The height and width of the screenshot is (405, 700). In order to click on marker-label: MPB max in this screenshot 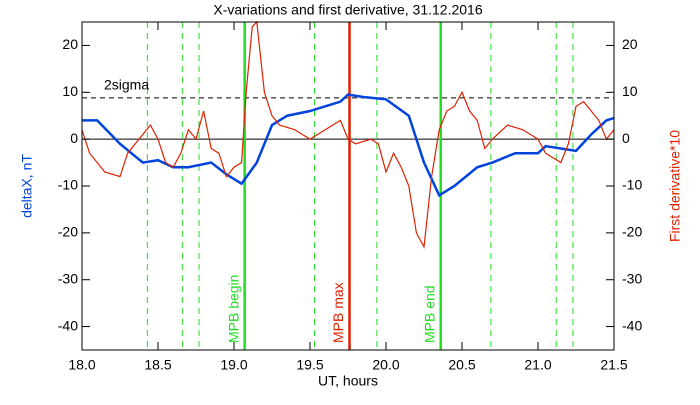, I will do `click(338, 312)`.